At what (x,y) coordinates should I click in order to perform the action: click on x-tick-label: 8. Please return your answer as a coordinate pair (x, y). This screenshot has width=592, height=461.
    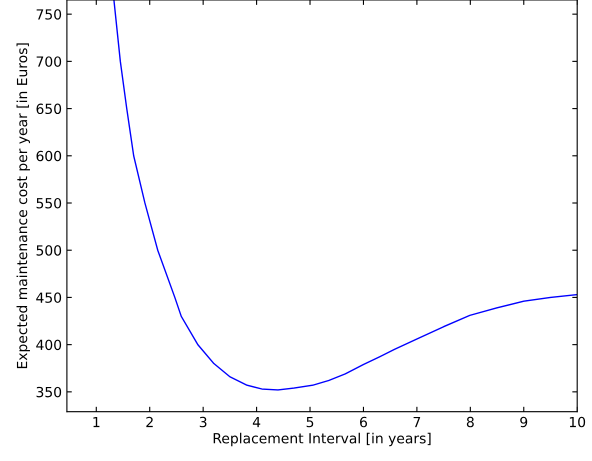
    Looking at the image, I should click on (470, 422).